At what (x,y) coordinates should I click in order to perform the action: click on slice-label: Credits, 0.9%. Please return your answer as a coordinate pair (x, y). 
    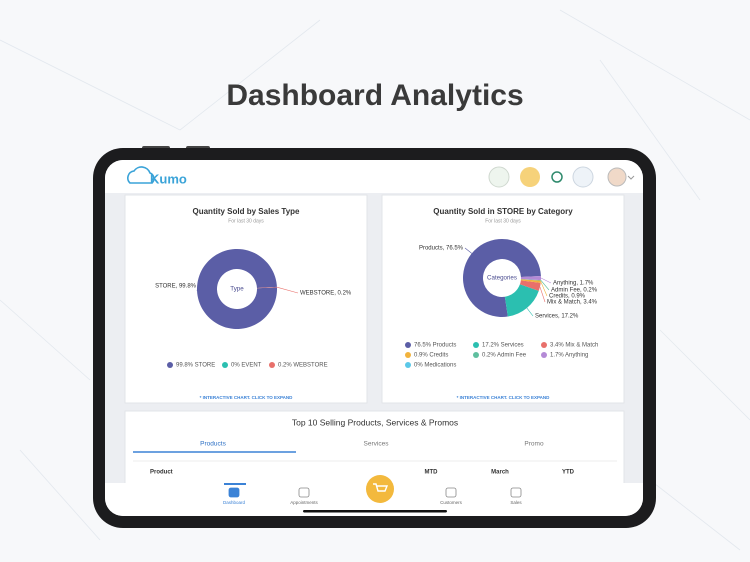
    Looking at the image, I should click on (567, 297).